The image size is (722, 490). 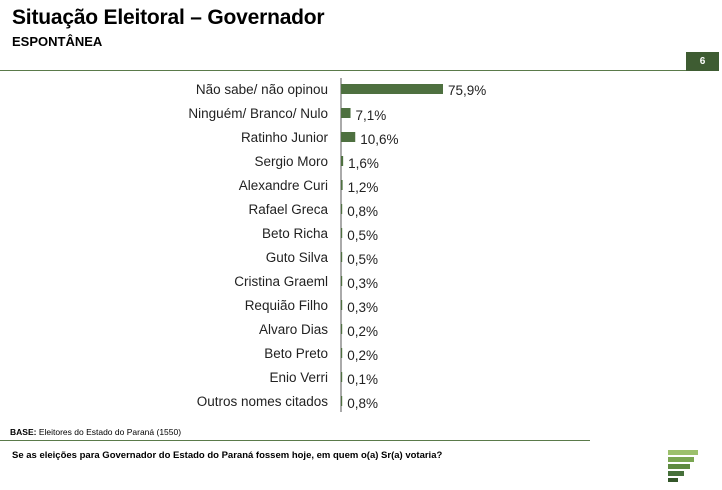 I want to click on value-label: 7,1%, so click(x=371, y=115).